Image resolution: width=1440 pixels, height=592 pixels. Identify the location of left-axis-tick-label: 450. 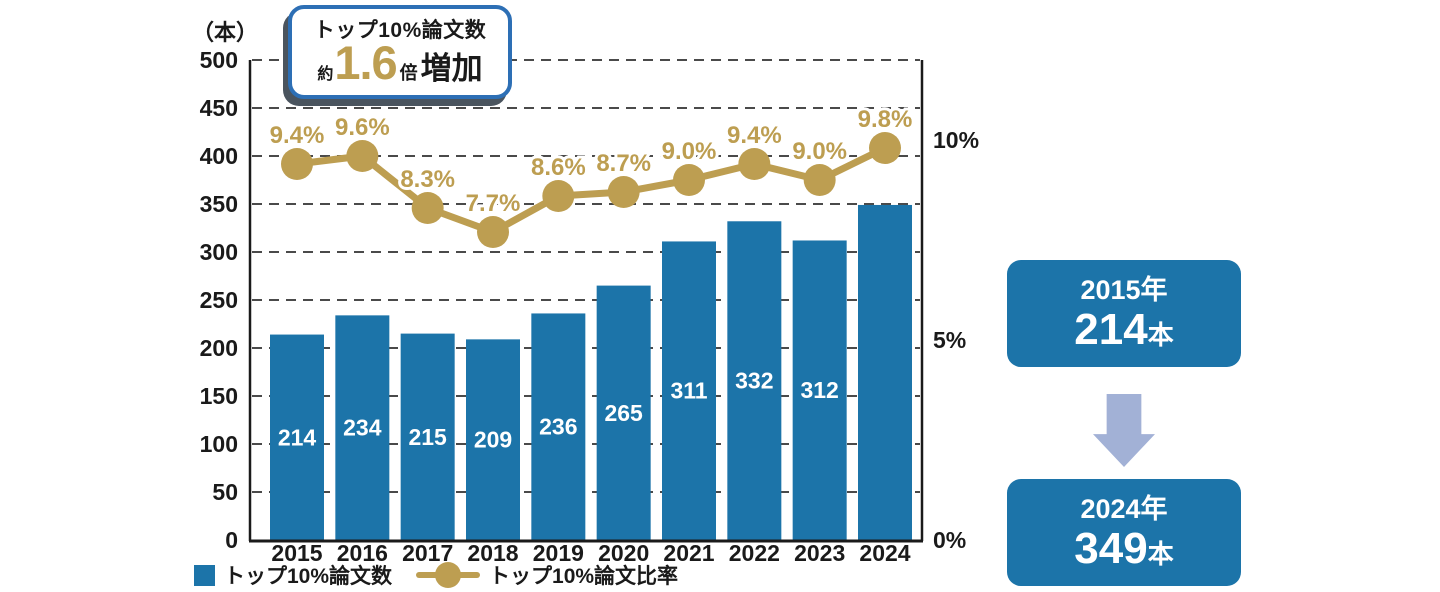
(219, 108).